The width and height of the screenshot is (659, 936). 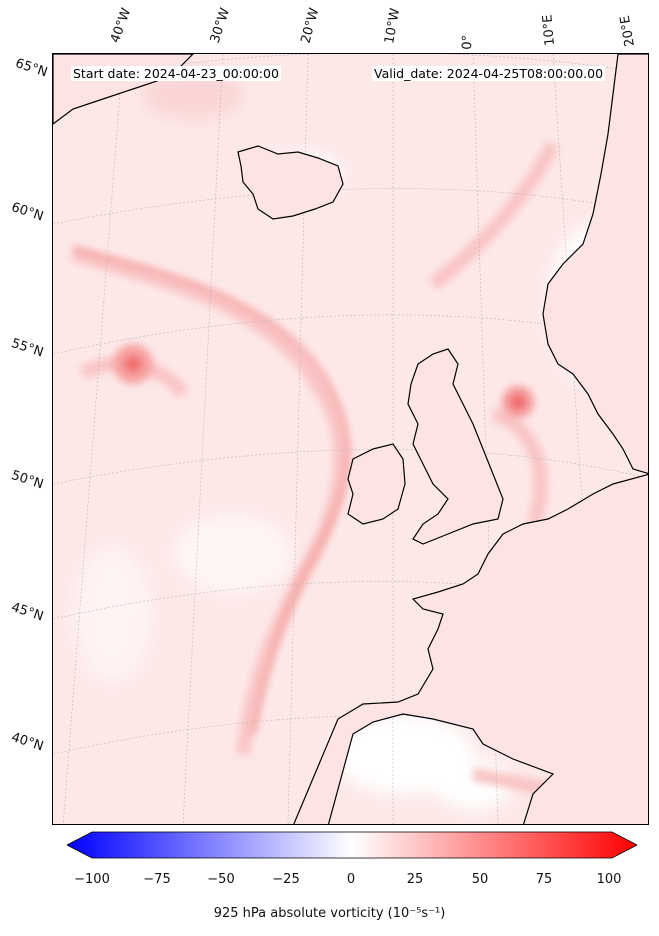 What do you see at coordinates (220, 25) in the screenshot?
I see `lon-label-30w: 30°W` at bounding box center [220, 25].